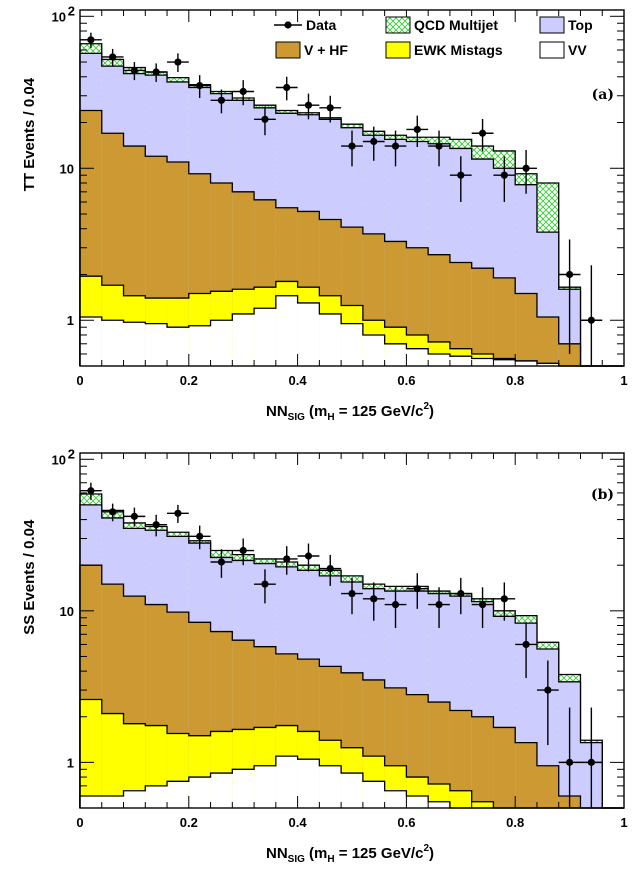 The width and height of the screenshot is (639, 876). I want to click on y-axis-label: TT Events / 0.04, so click(29, 134).